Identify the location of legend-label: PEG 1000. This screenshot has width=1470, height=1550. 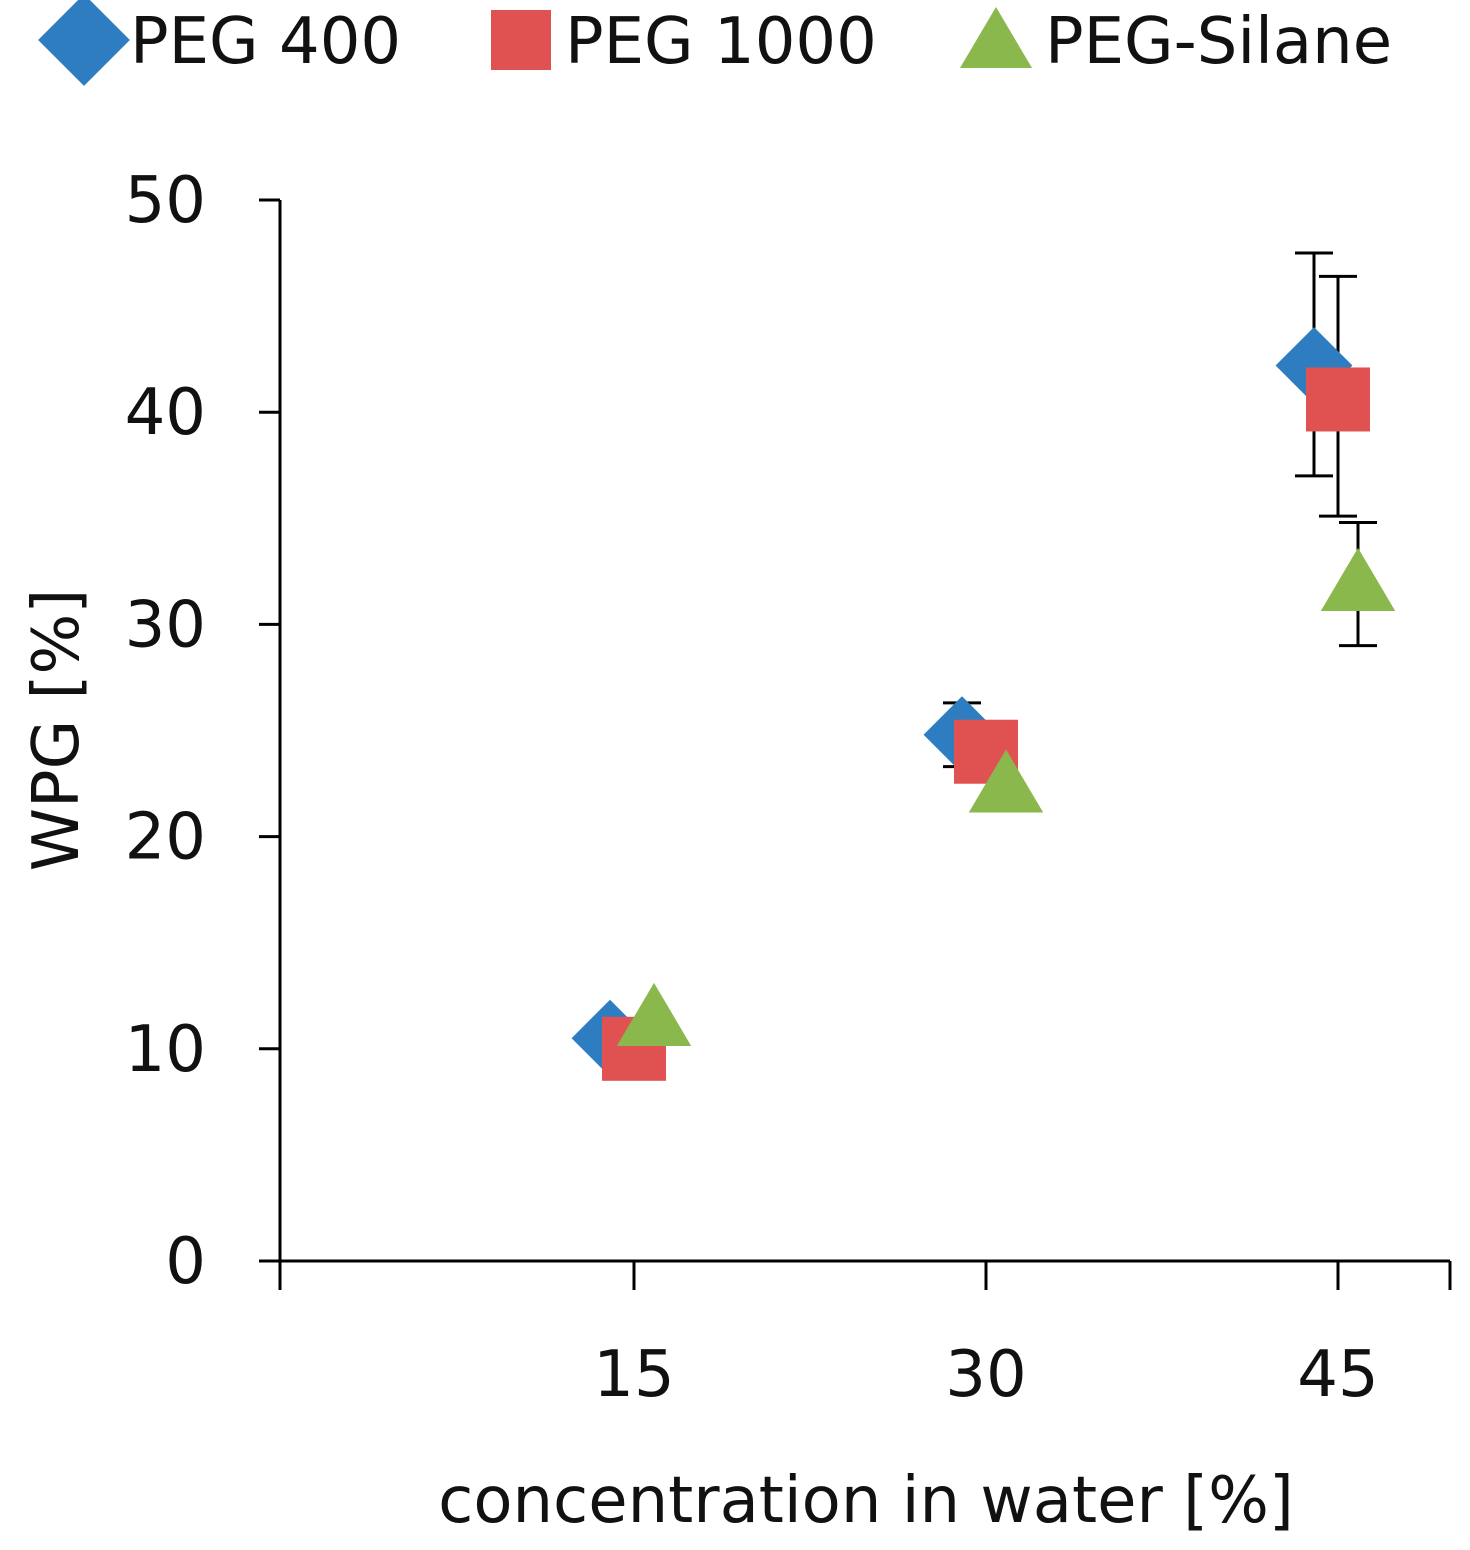
(721, 42).